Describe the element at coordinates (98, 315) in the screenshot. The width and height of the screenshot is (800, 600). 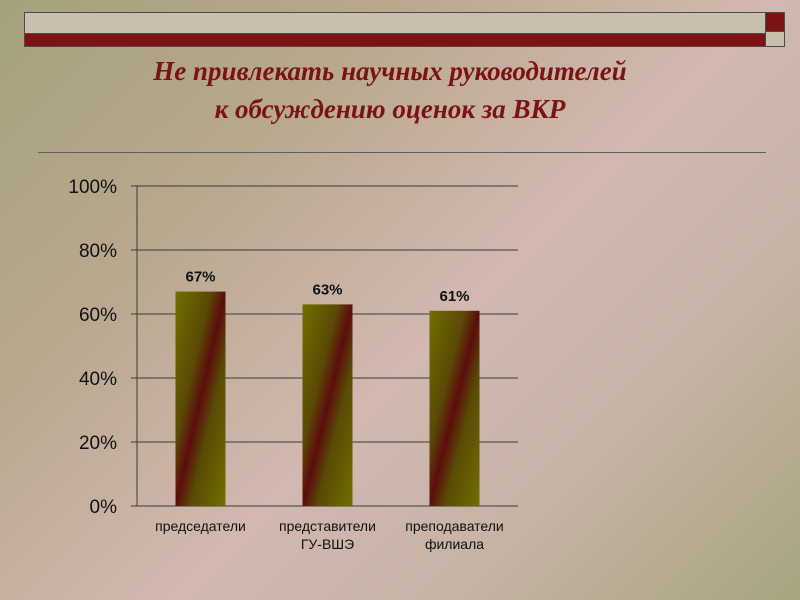
I see `y-tick-label: 60%` at that location.